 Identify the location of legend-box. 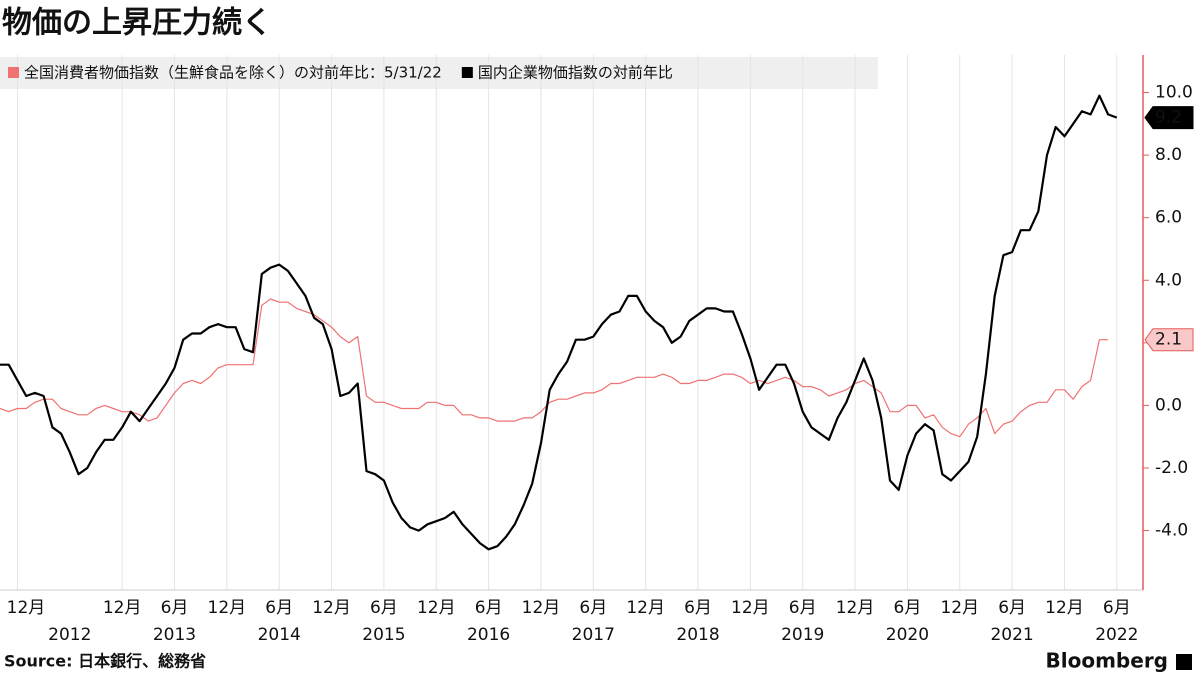
(439, 73).